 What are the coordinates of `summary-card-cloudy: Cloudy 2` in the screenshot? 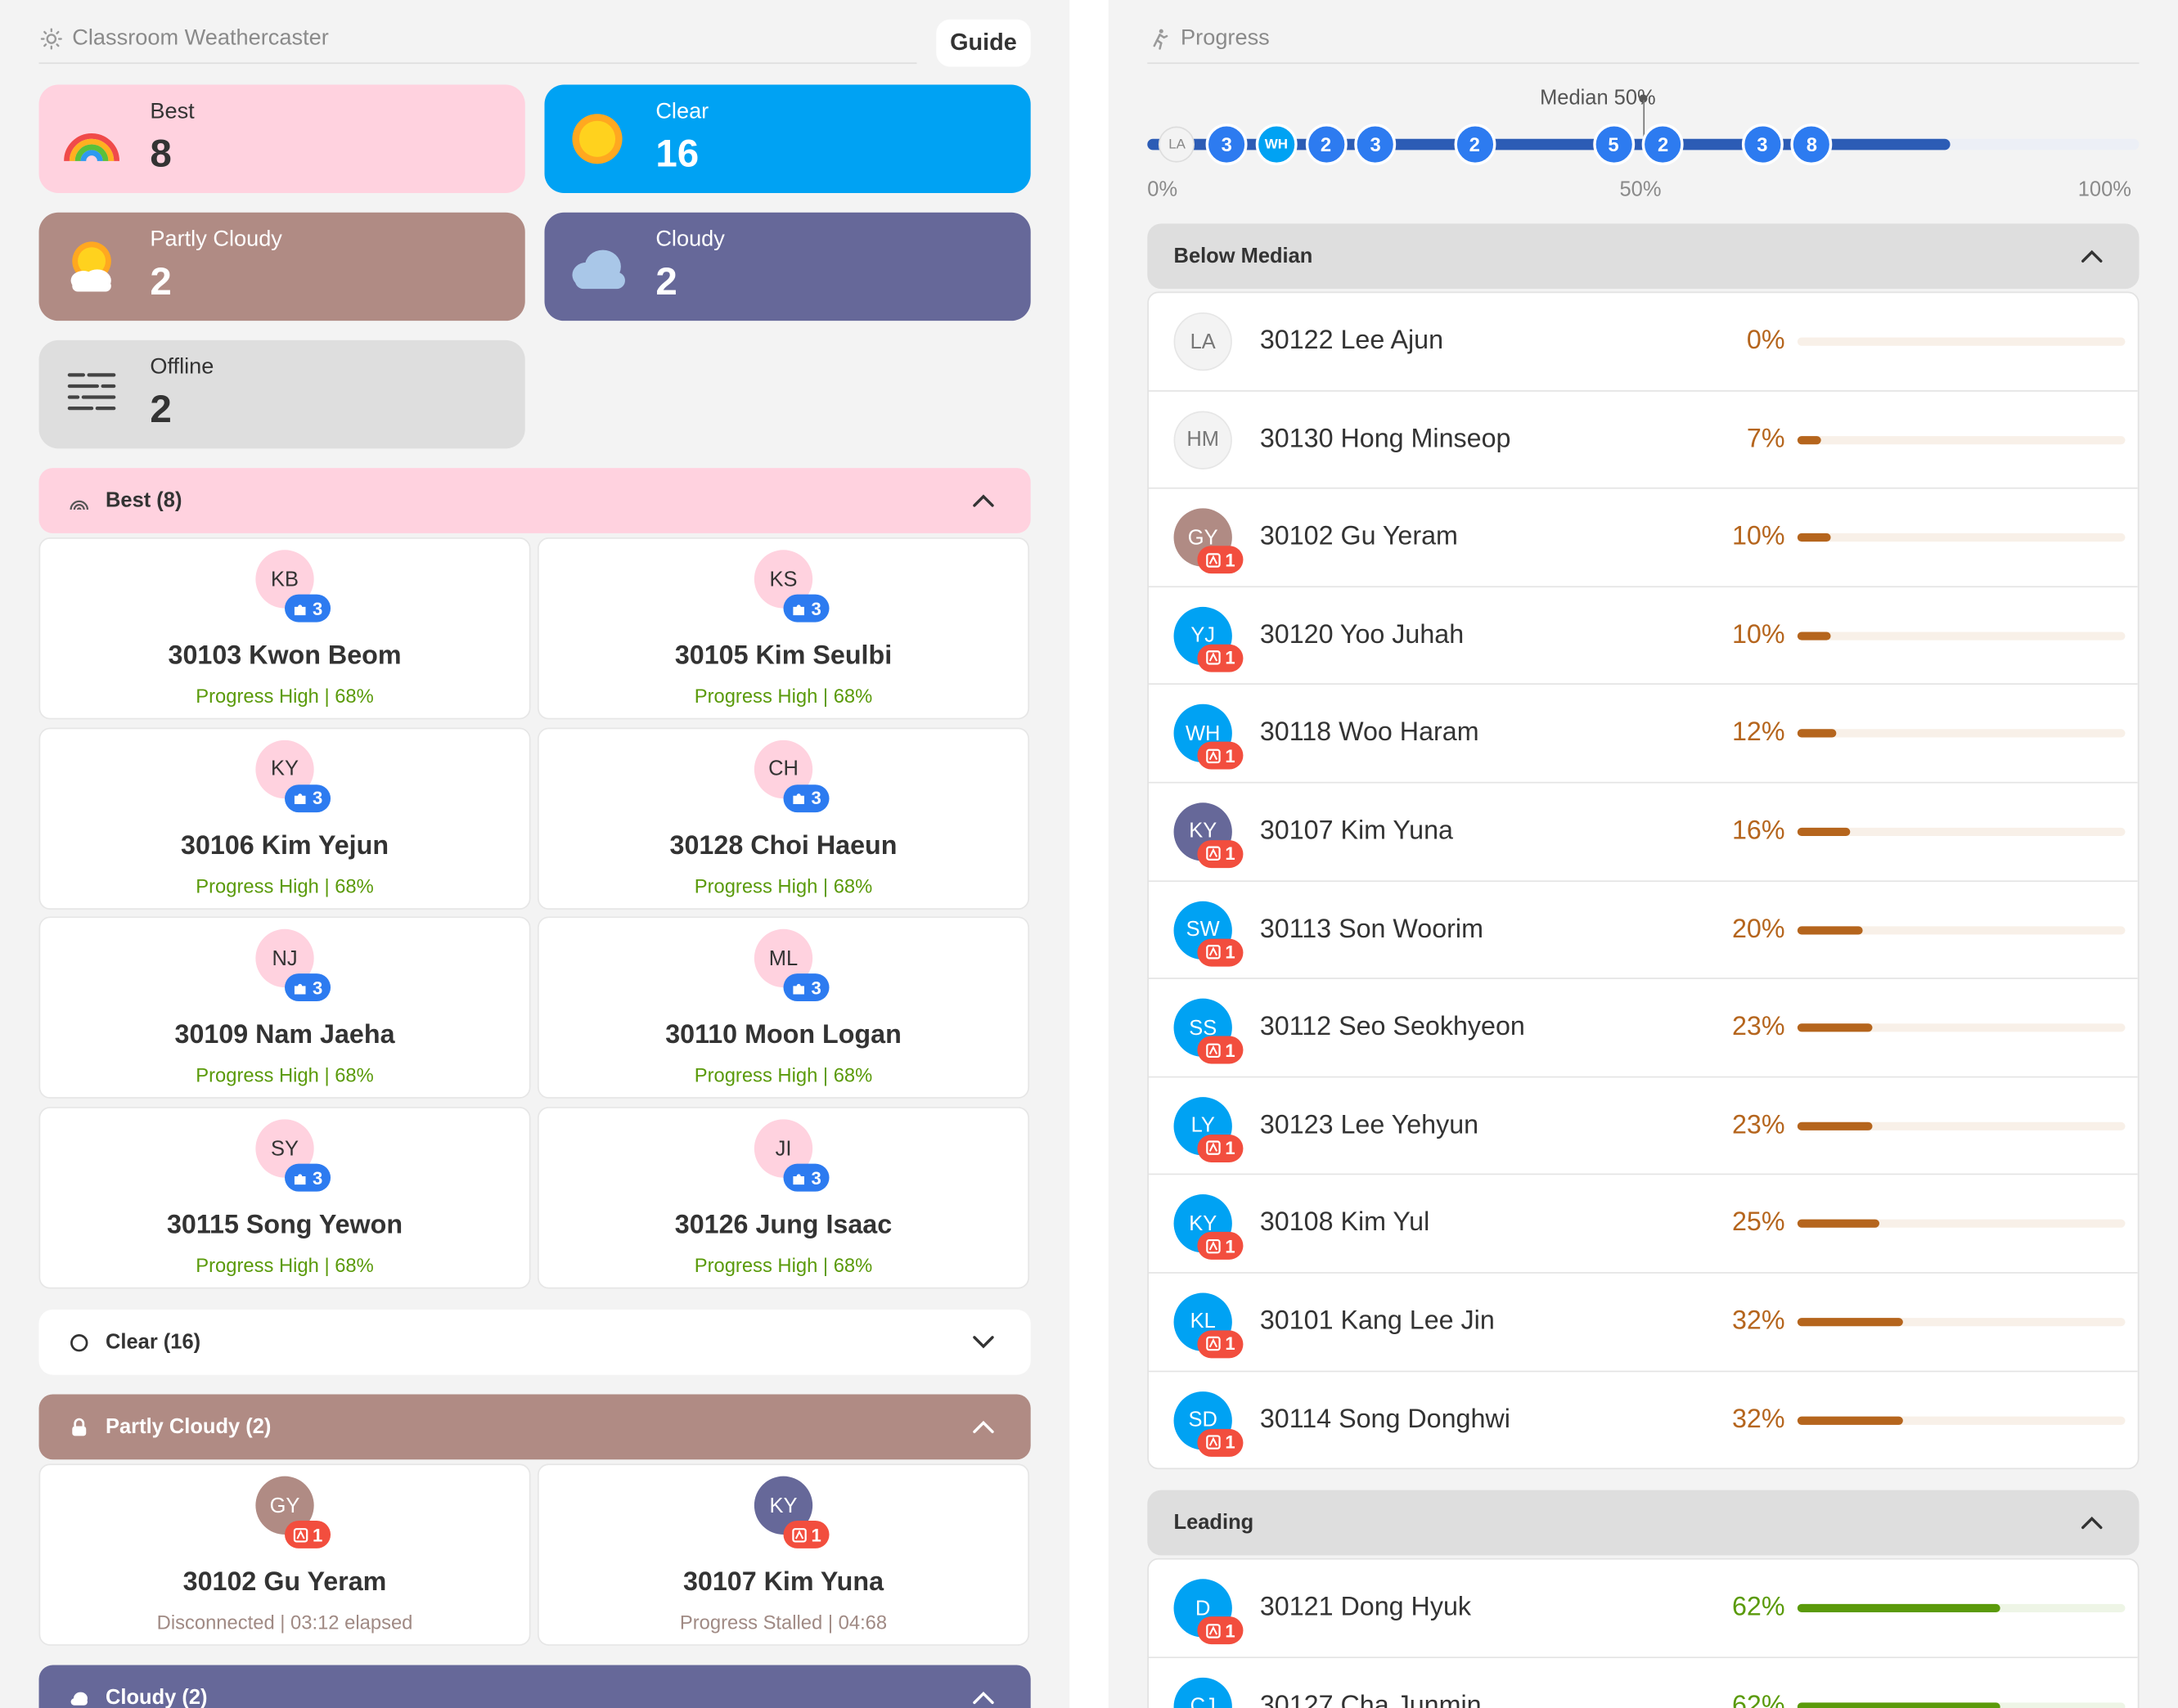 It's located at (788, 266).